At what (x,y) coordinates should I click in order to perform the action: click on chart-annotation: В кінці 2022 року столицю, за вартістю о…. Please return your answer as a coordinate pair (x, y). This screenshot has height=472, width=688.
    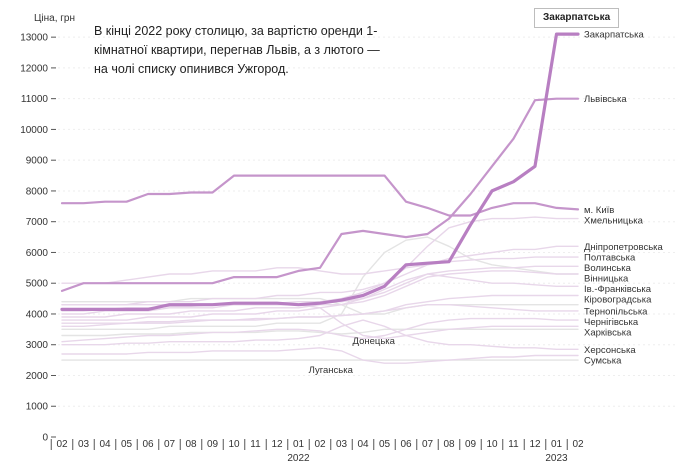
    Looking at the image, I should click on (237, 50).